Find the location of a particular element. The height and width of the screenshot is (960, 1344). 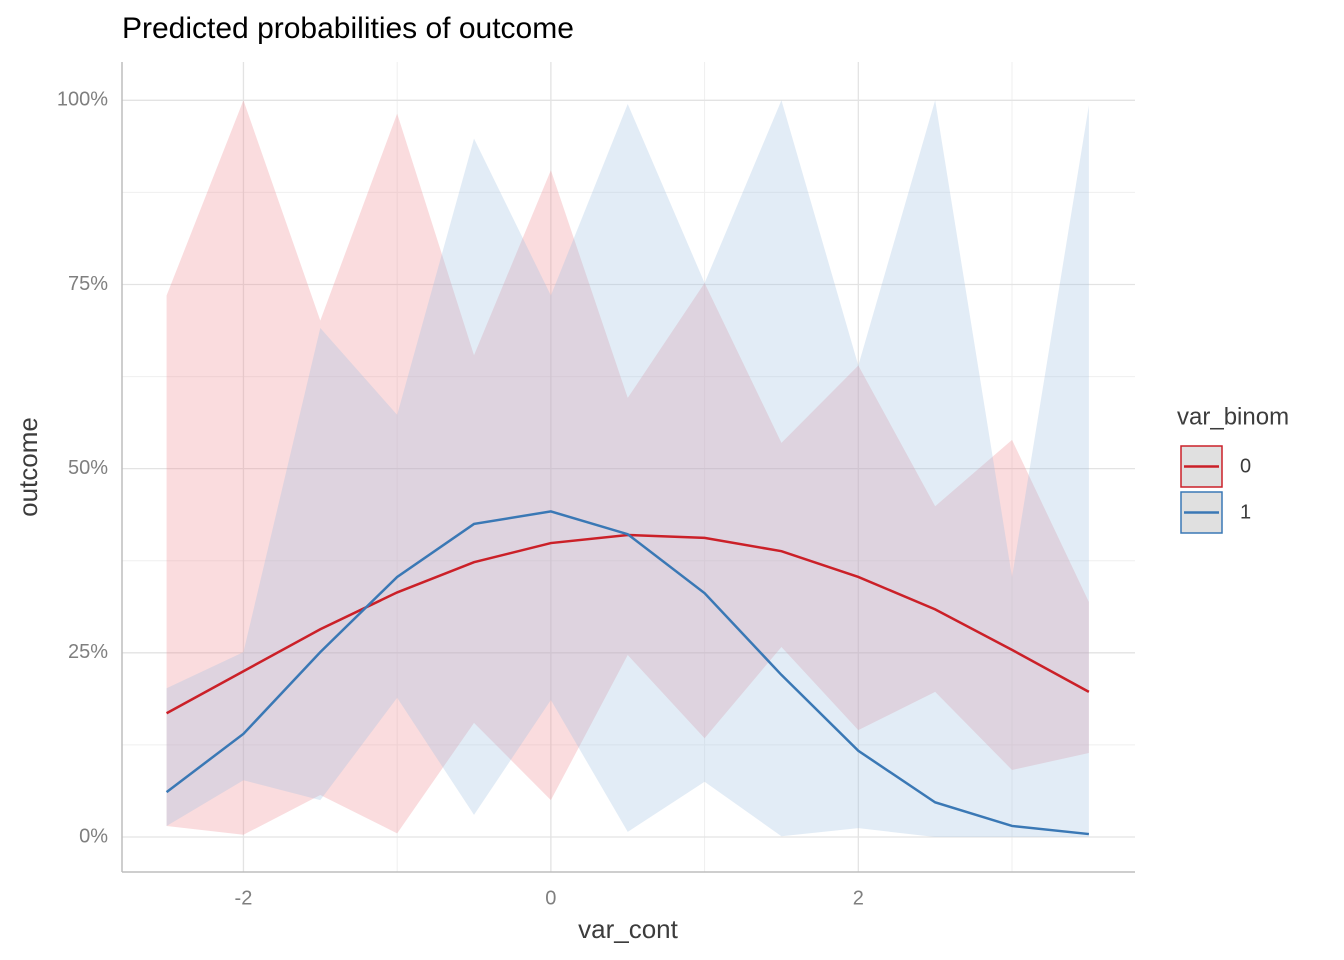

x-axis-label: var_cont is located at coordinates (628, 929).